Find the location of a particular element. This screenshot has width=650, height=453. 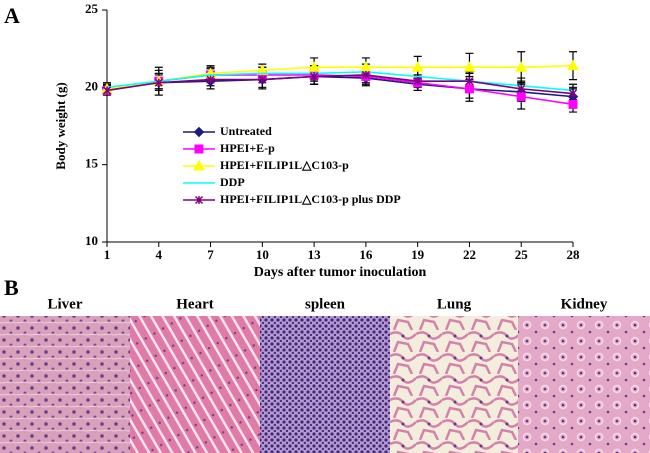

x-tick-label: 19 is located at coordinates (418, 254).